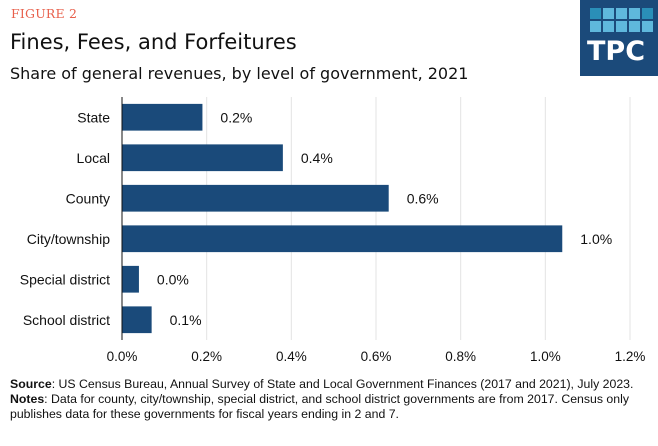 The height and width of the screenshot is (446, 658). I want to click on category-label: City/township, so click(68, 239).